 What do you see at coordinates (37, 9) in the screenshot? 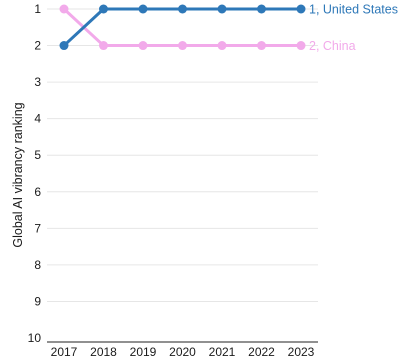
I see `y-tick-label: 1` at bounding box center [37, 9].